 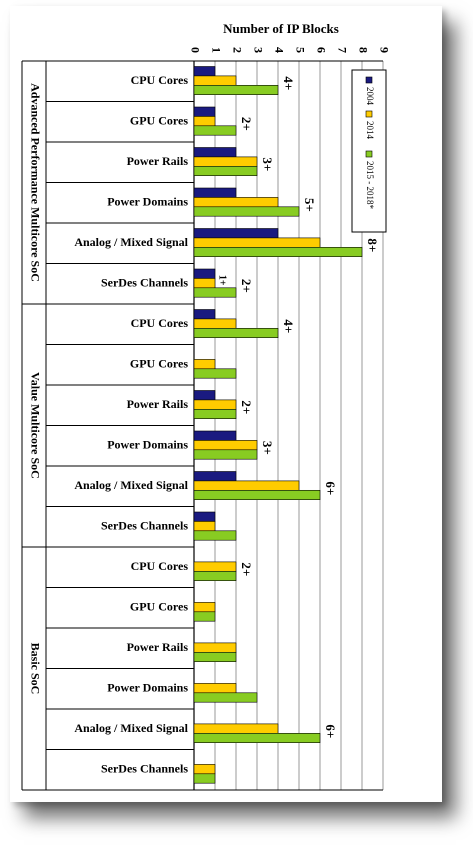 What do you see at coordinates (342, 50) in the screenshot?
I see `x-tick-label: 7` at bounding box center [342, 50].